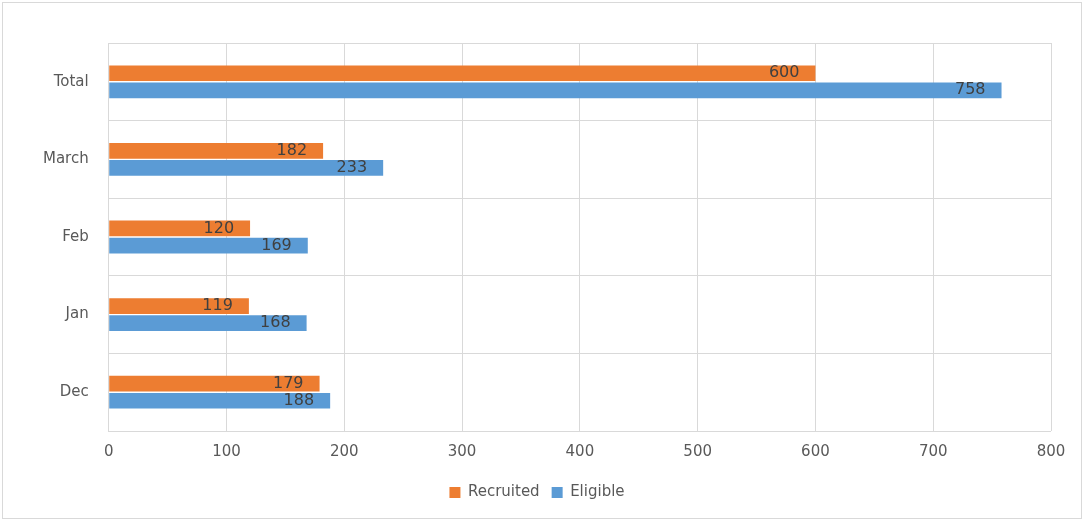 This screenshot has width=1084, height=521. What do you see at coordinates (70, 80) in the screenshot?
I see `y-tick-label: Total` at bounding box center [70, 80].